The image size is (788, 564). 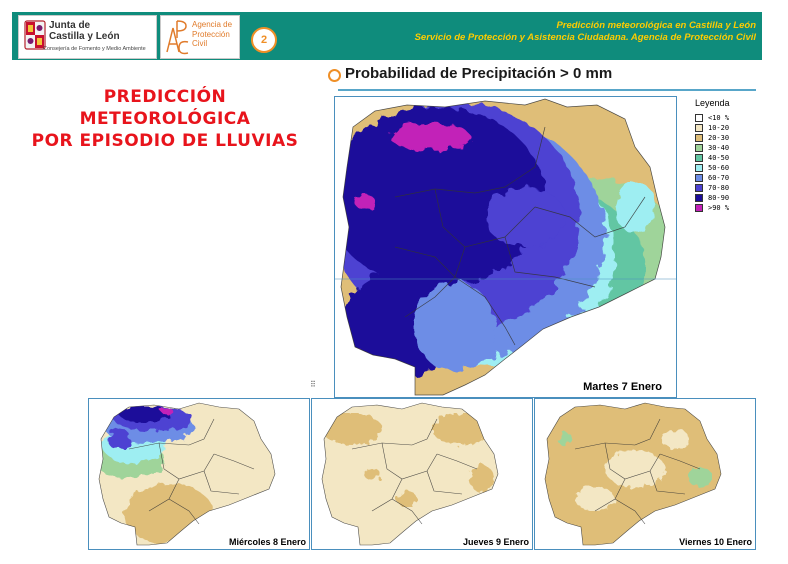 I want to click on page-number-badge: 2, so click(x=264, y=40).